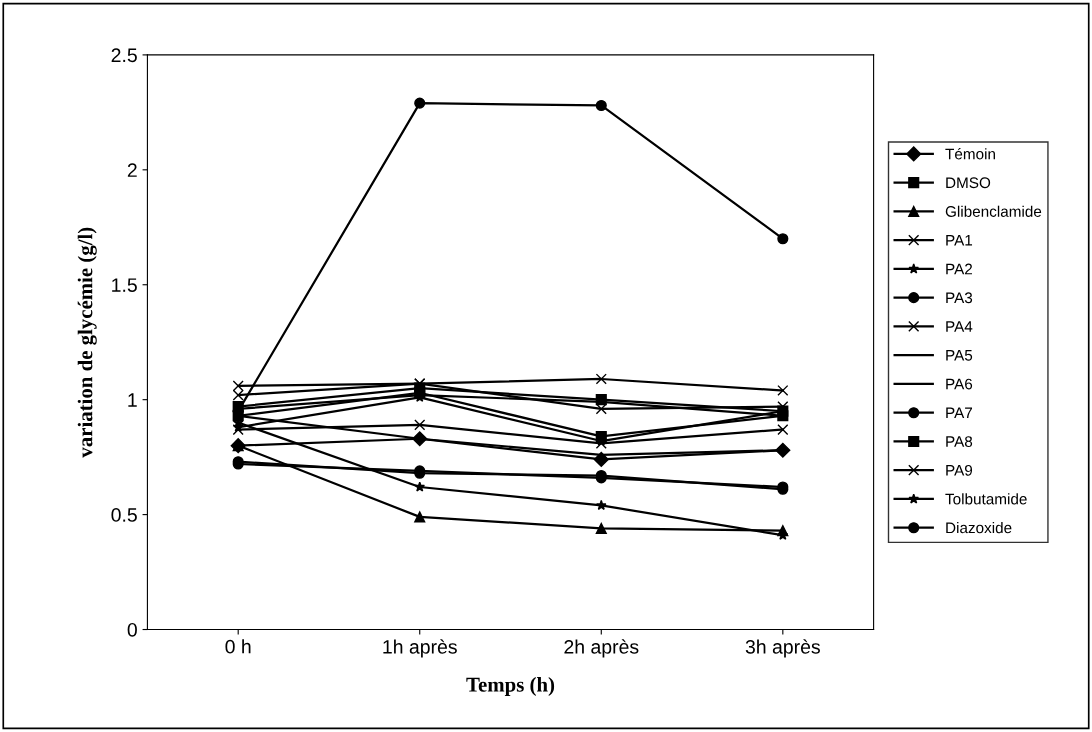 The image size is (1092, 732). What do you see at coordinates (238, 646) in the screenshot?
I see `x-tick-label: 0 h` at bounding box center [238, 646].